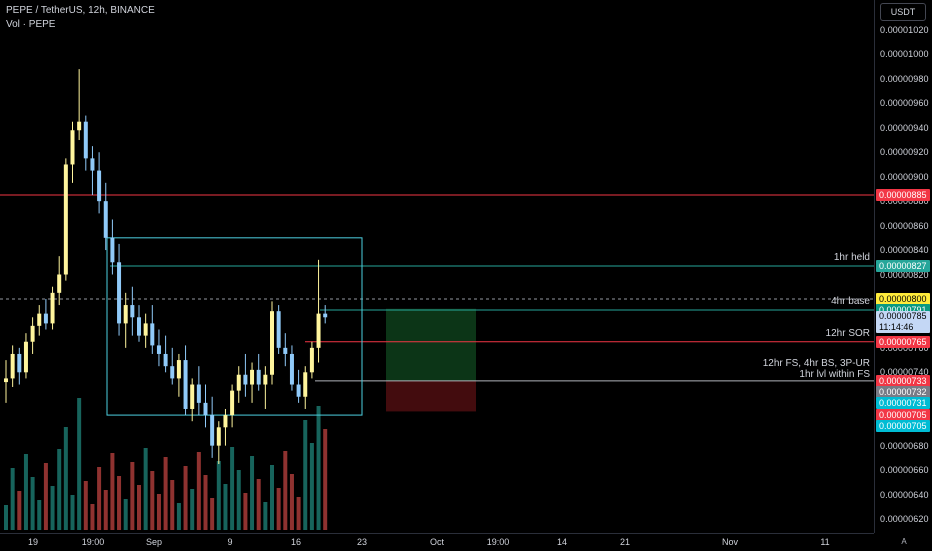 The height and width of the screenshot is (551, 932). What do you see at coordinates (904, 225) in the screenshot?
I see `price-tick: 0.00000860` at bounding box center [904, 225].